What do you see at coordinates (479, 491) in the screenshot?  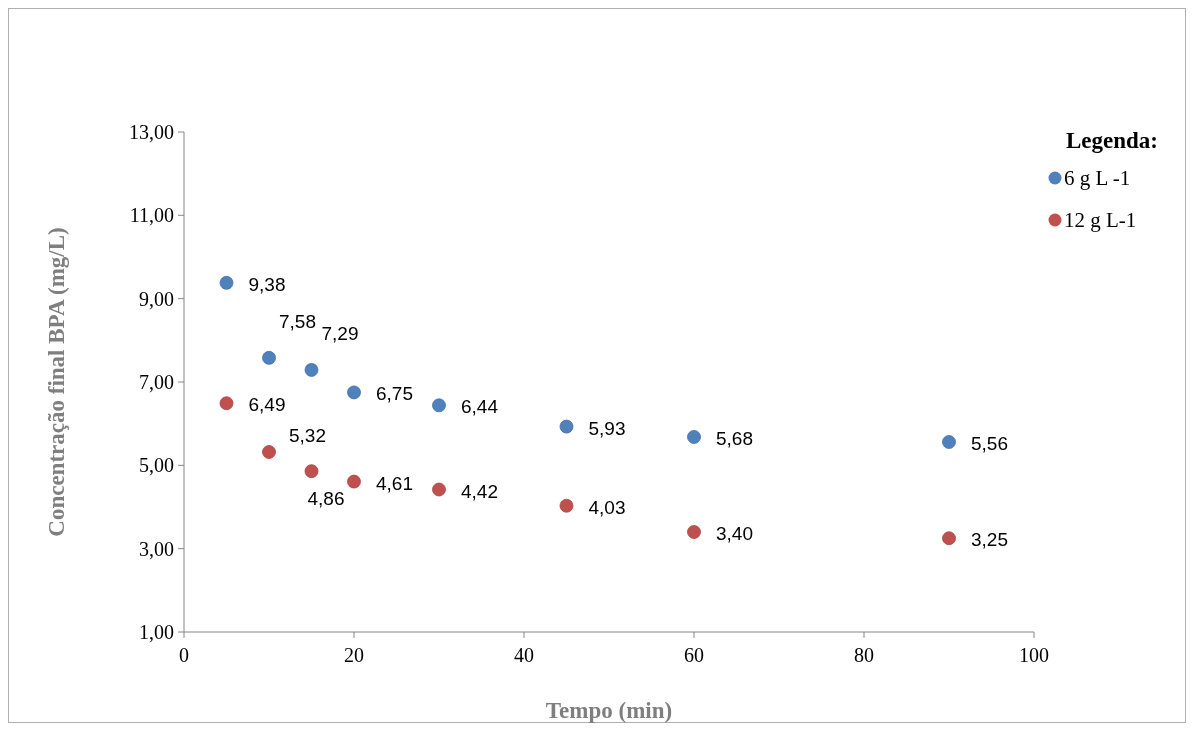 I see `data-label: 4,42` at bounding box center [479, 491].